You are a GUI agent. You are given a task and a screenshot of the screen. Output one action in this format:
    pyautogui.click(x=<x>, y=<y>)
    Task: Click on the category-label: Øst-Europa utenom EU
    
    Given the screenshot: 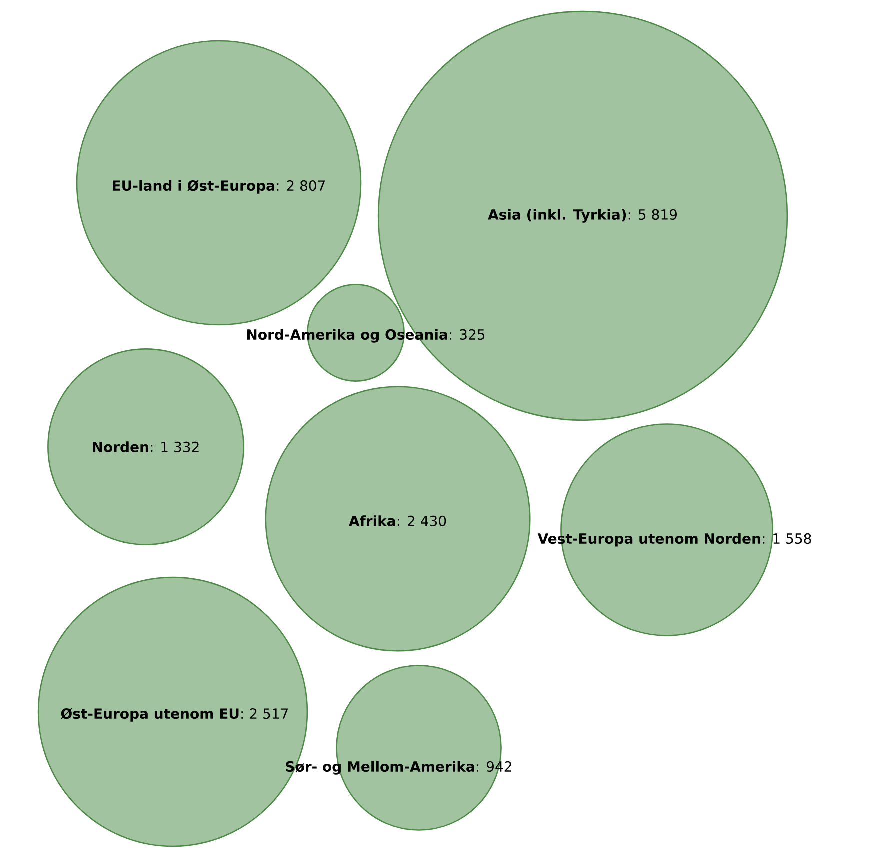 What is the action you would take?
    pyautogui.click(x=150, y=715)
    